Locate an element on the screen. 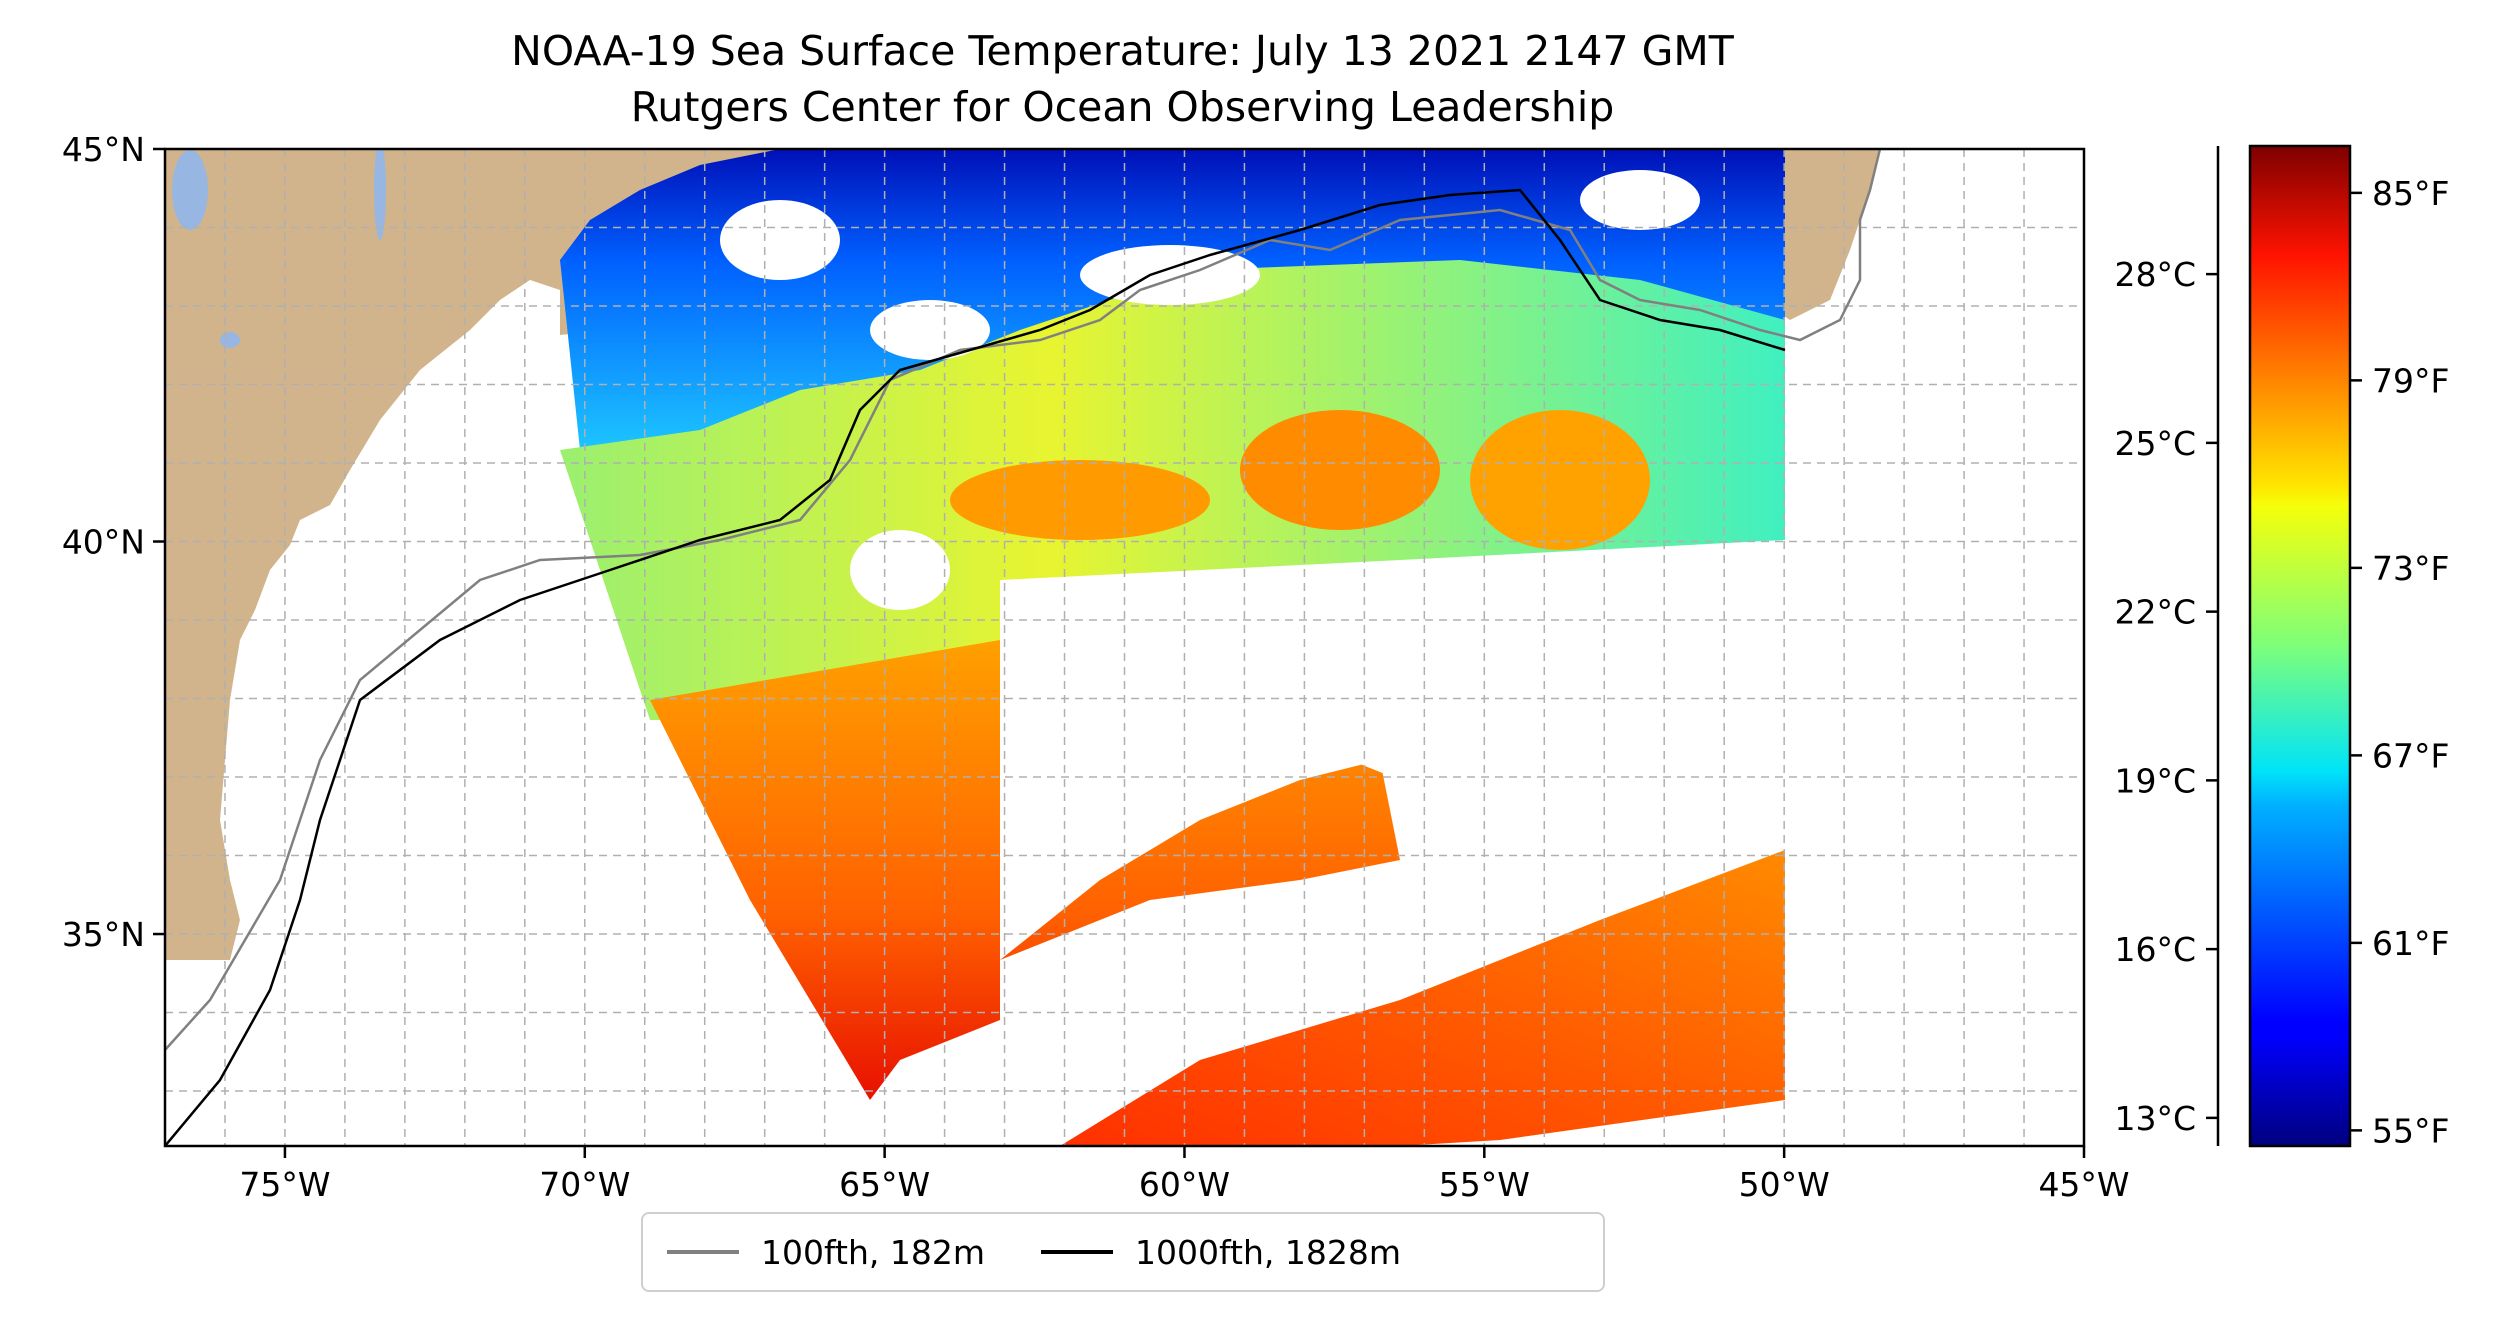  colorbar-c-tick-label: 22°C is located at coordinates (2155, 612).